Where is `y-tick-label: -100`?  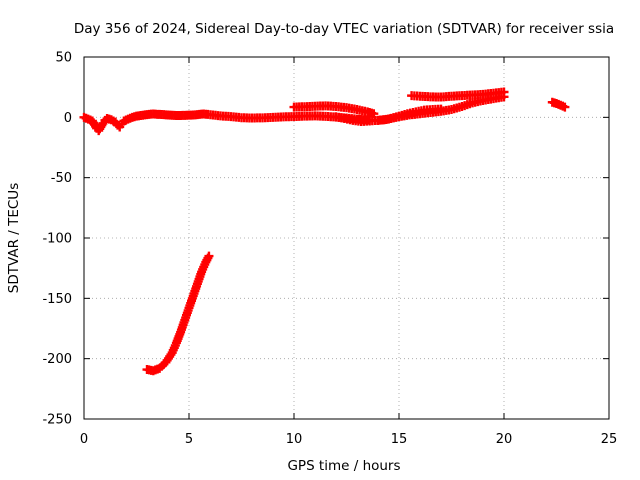
y-tick-label: -100 is located at coordinates (57, 239).